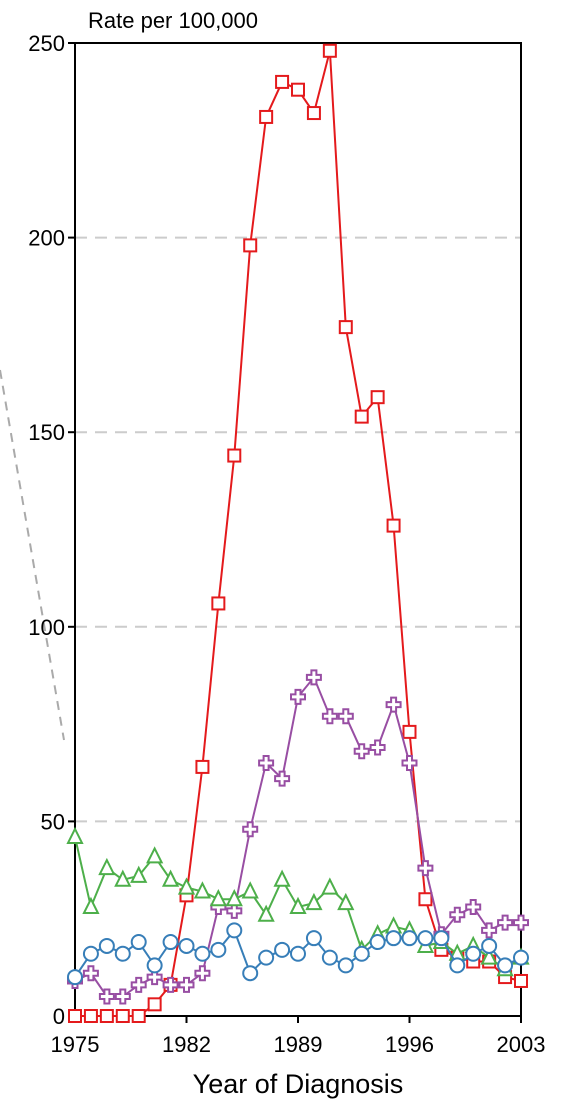 The width and height of the screenshot is (567, 1120). What do you see at coordinates (75, 1044) in the screenshot?
I see `x-tick-label: 1975` at bounding box center [75, 1044].